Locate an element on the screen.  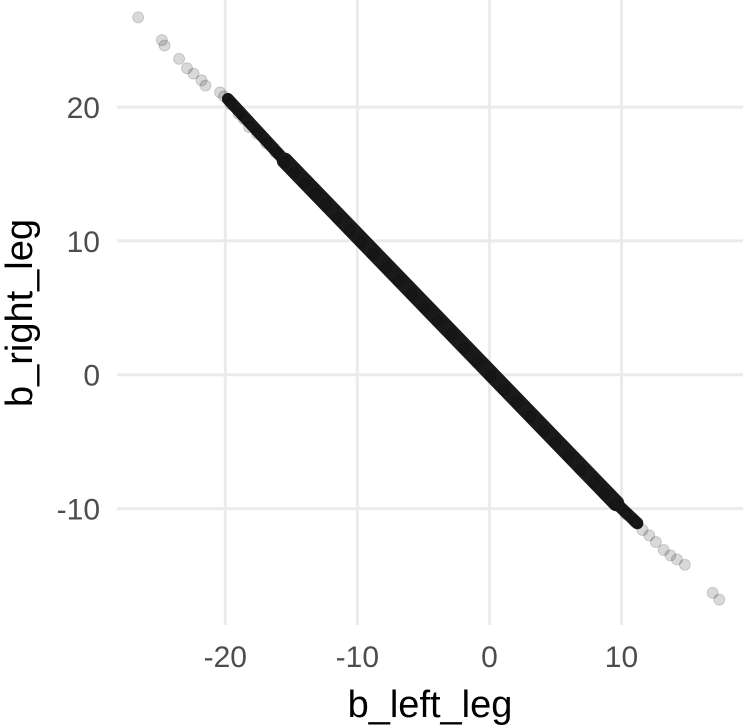
x-tick-label: 0 is located at coordinates (489, 657).